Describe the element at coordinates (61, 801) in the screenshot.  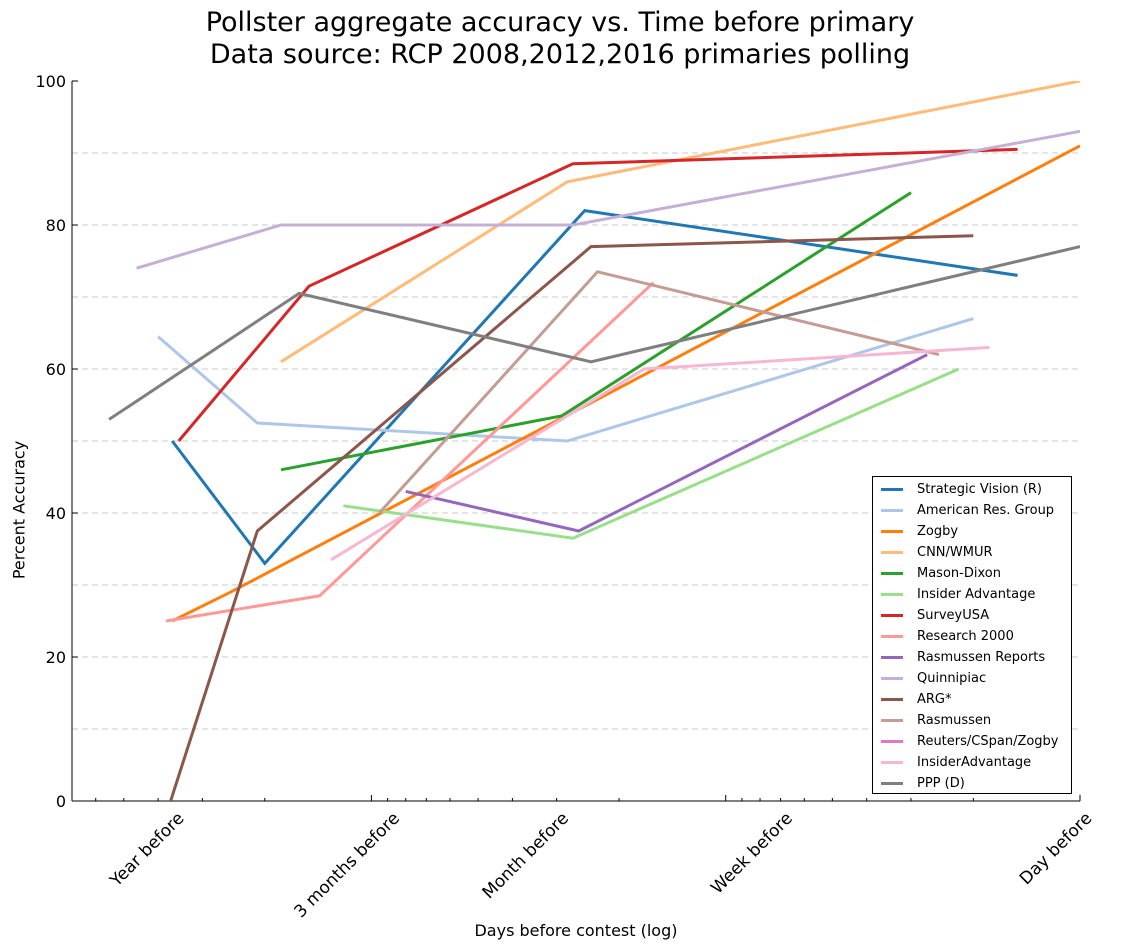
I see `y-tick-label: 0` at that location.